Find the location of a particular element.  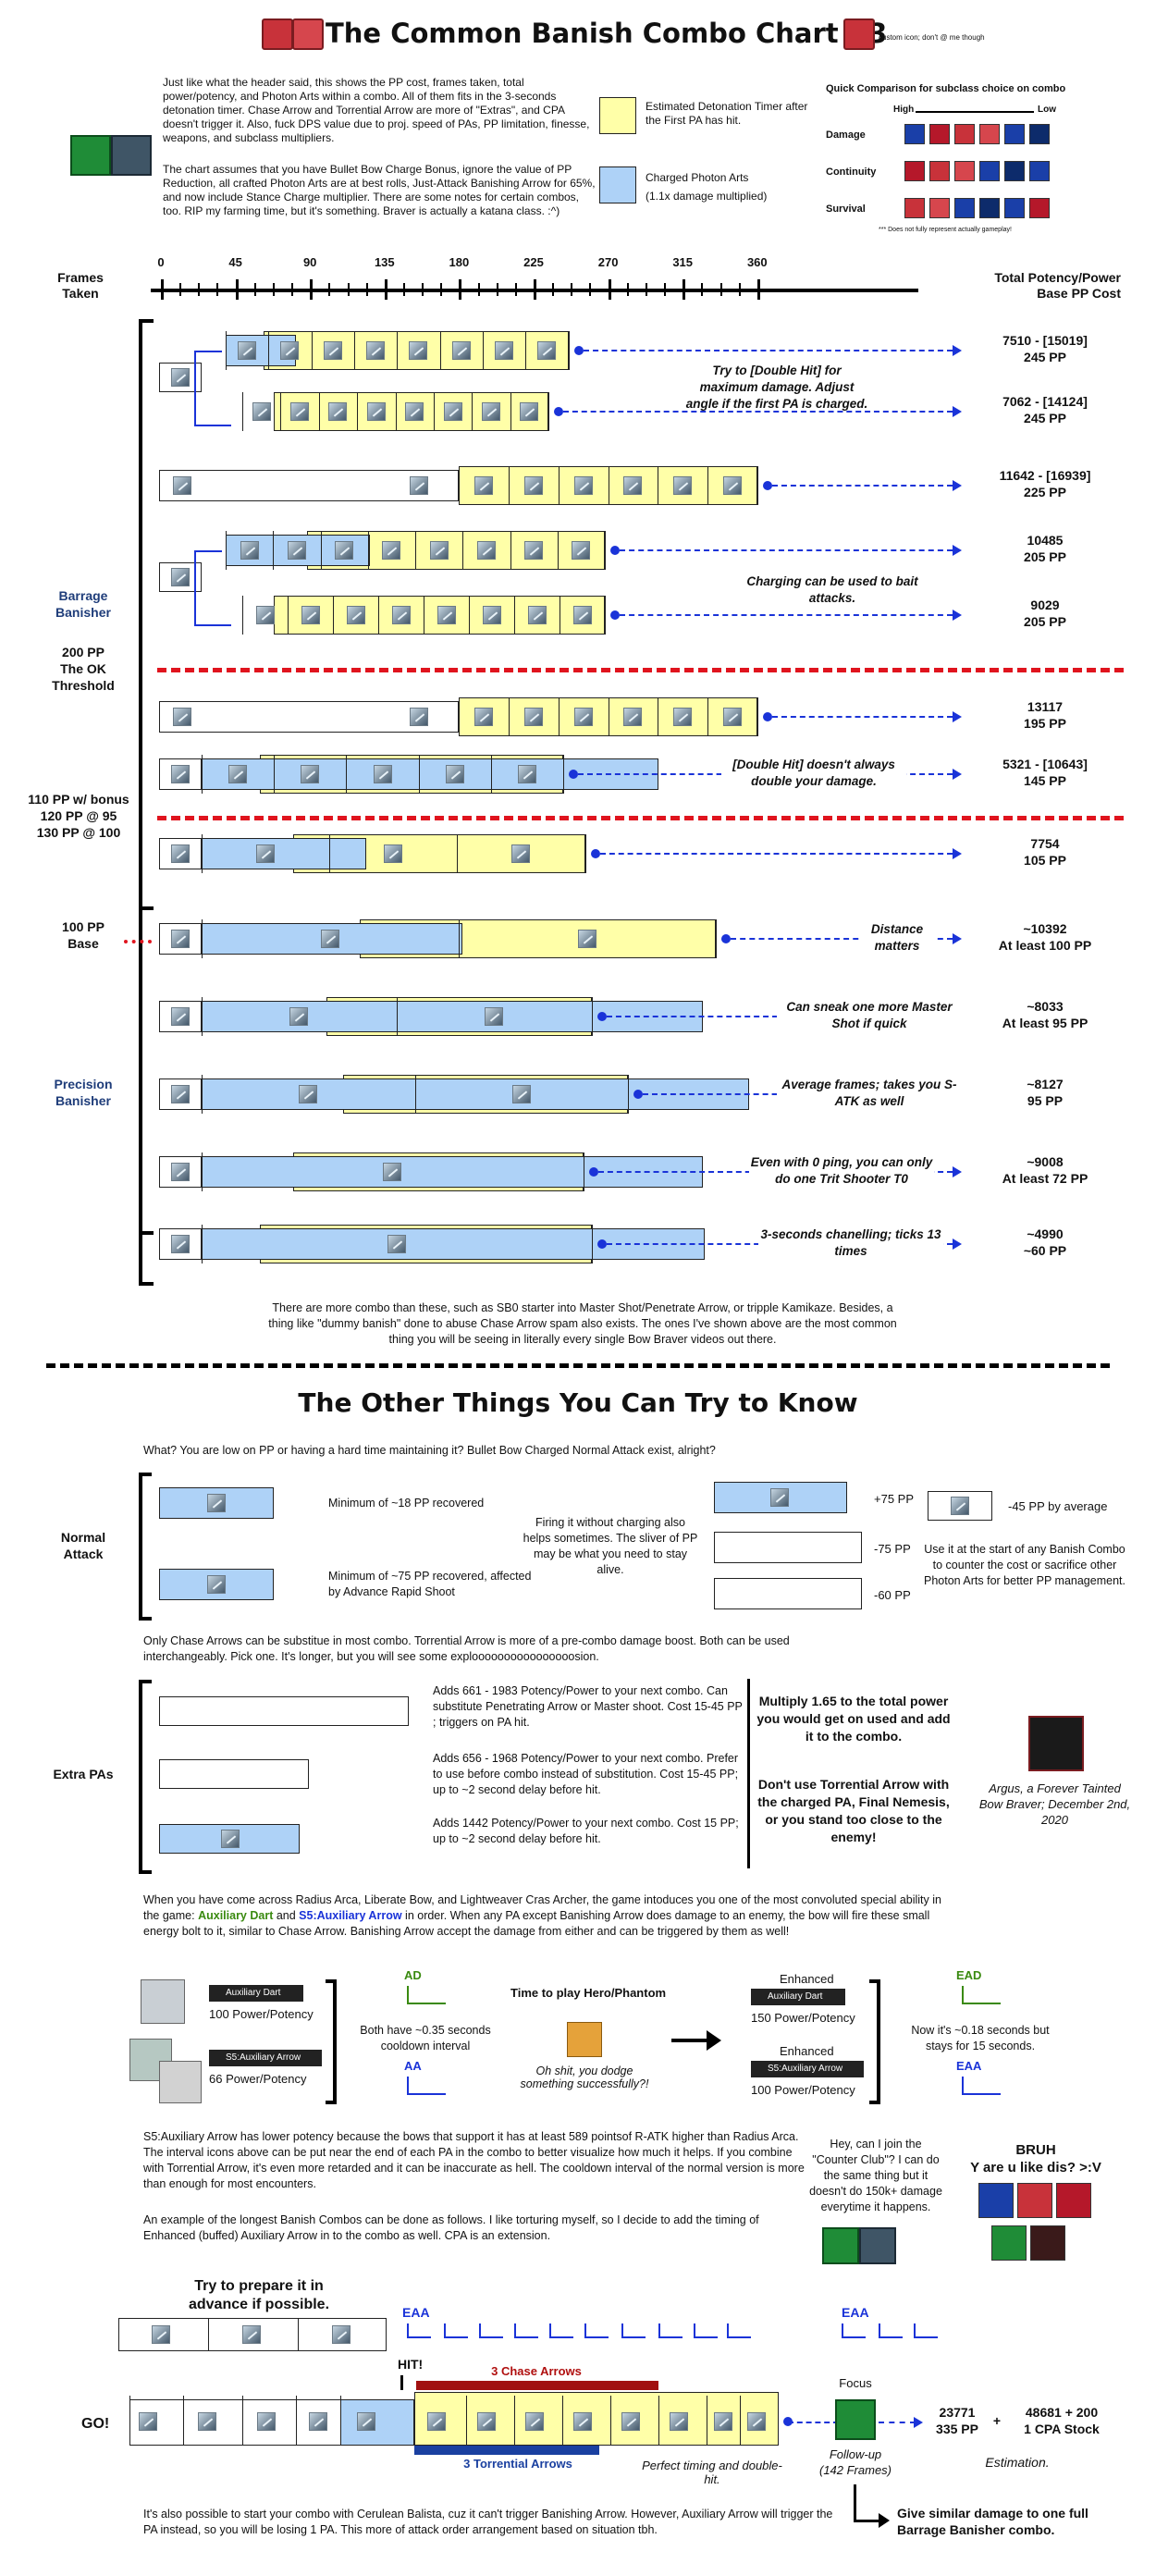

chase-strip is located at coordinates (537, 2385).